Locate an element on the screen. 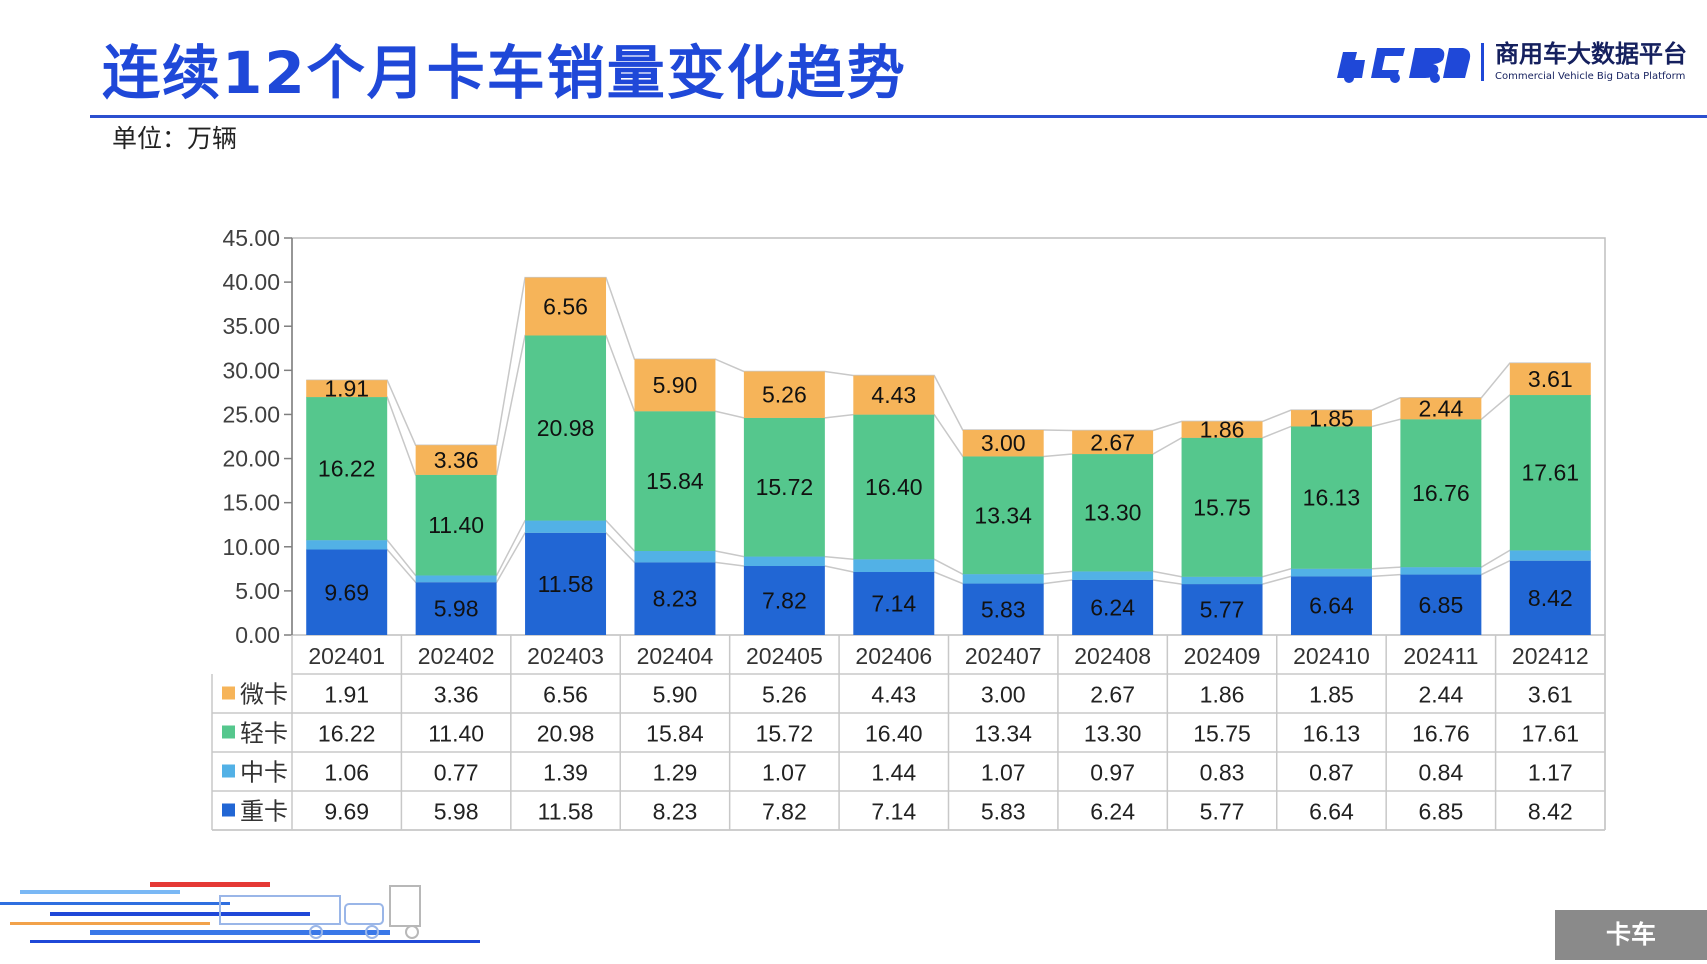  data-label: 13.34 is located at coordinates (1003, 515).